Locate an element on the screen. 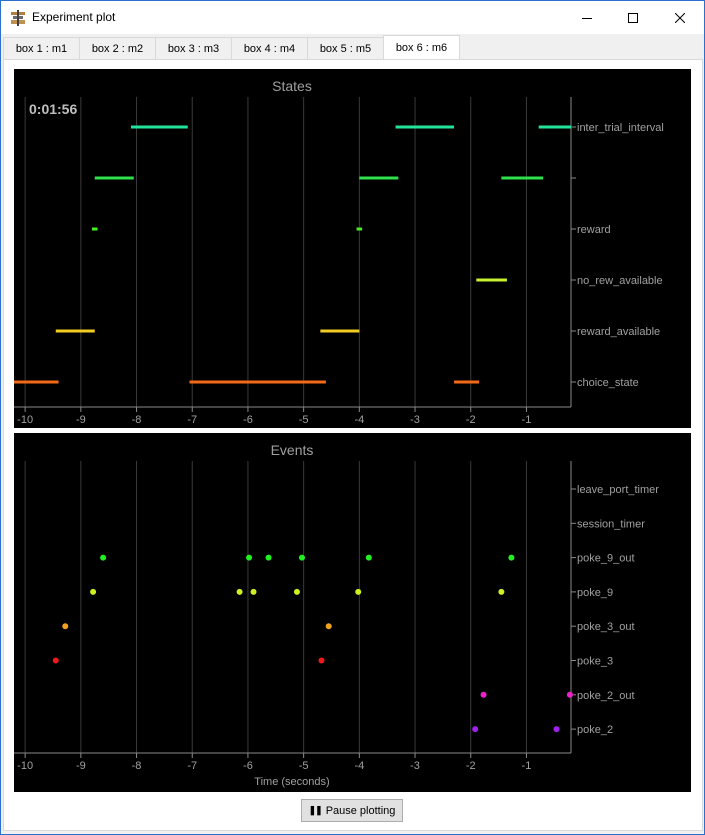  y-tick-label: reward_available is located at coordinates (618, 332).